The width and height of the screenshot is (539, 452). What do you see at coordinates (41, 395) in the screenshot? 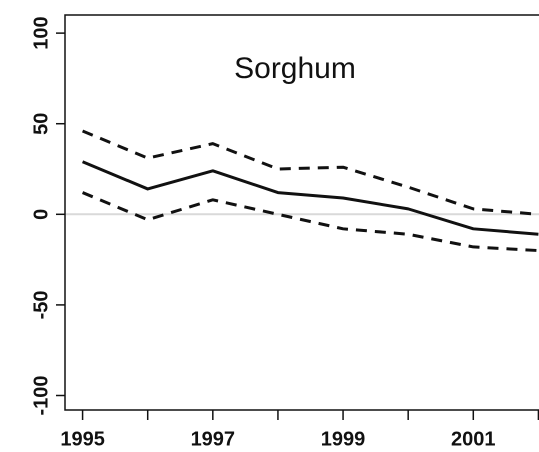
I see `y-tick-label: -100` at bounding box center [41, 395].